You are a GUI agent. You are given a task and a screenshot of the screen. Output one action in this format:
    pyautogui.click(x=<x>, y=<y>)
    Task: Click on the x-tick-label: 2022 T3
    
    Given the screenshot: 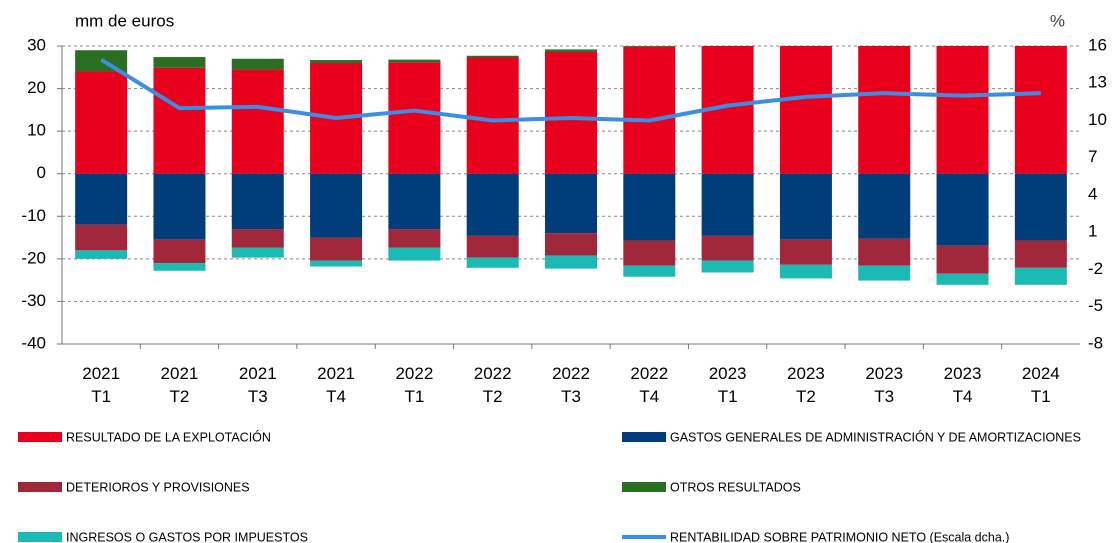 What is the action you would take?
    pyautogui.click(x=571, y=385)
    